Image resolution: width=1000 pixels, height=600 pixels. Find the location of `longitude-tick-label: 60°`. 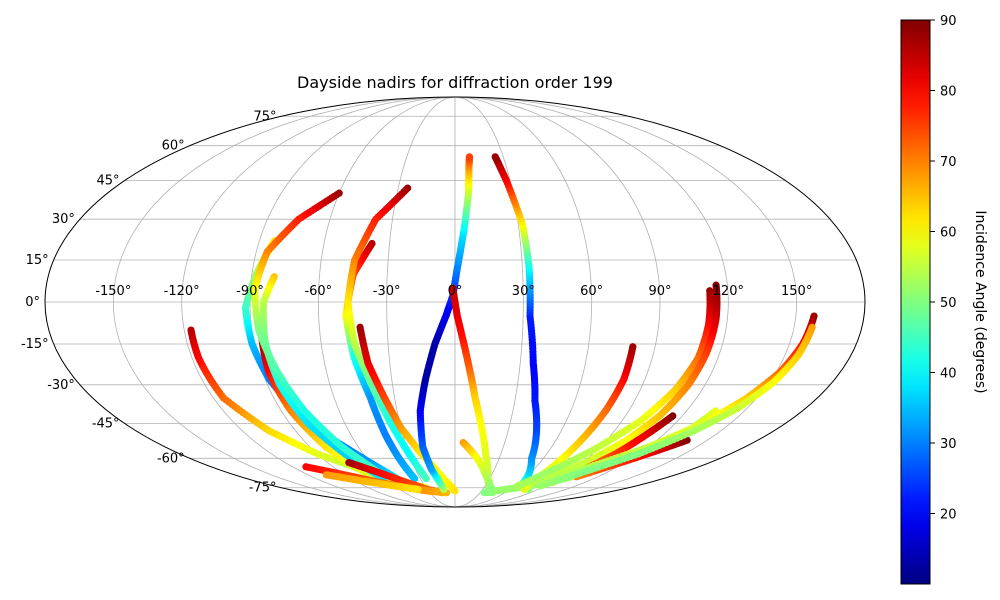

longitude-tick-label: 60° is located at coordinates (591, 291).